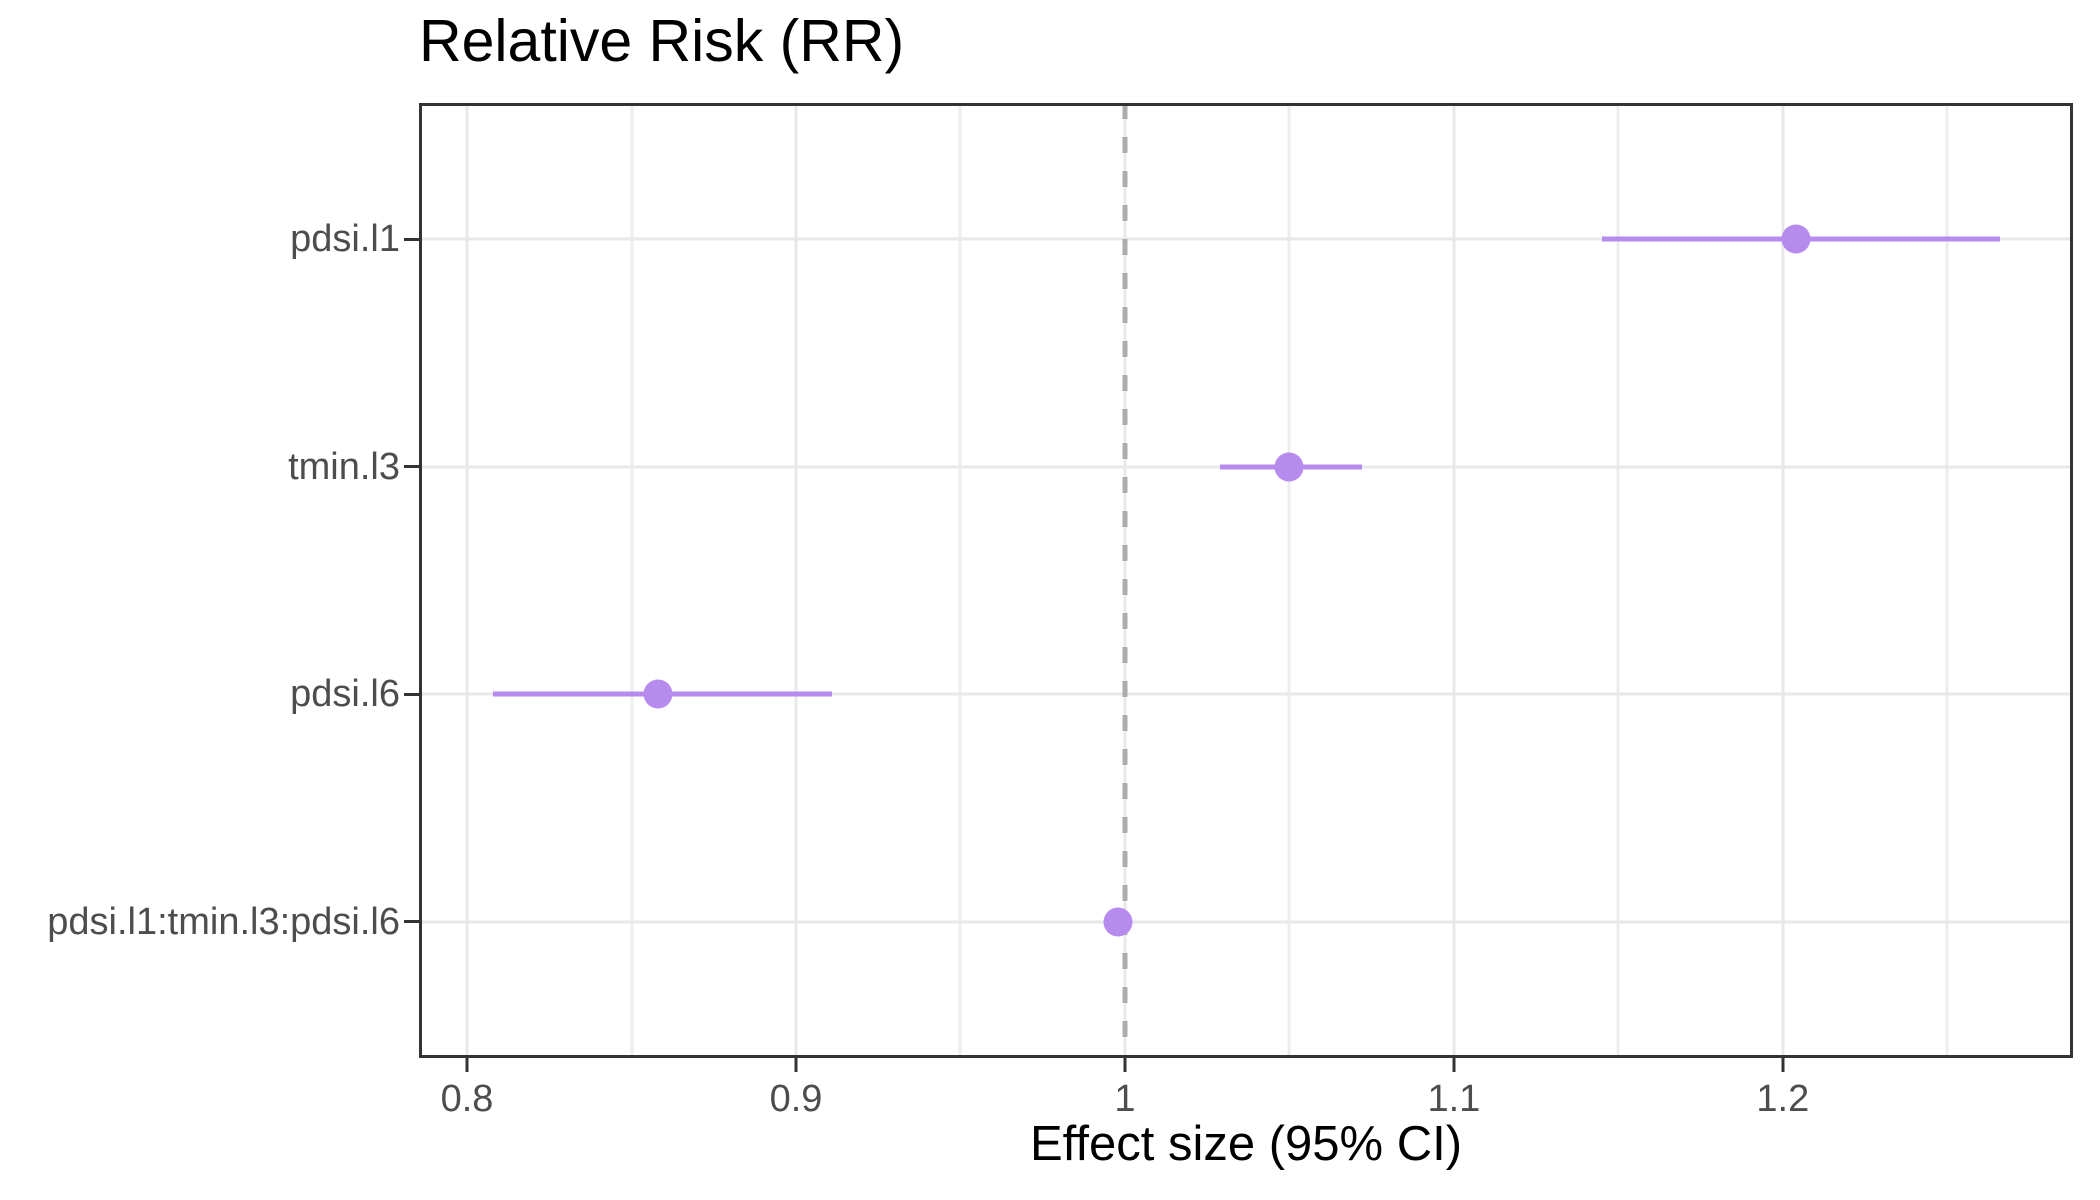 This screenshot has width=2100, height=1200. Describe the element at coordinates (223, 921) in the screenshot. I see `y-axis-label: pdsi.l1:tmin.l3:pdsi.l6` at that location.